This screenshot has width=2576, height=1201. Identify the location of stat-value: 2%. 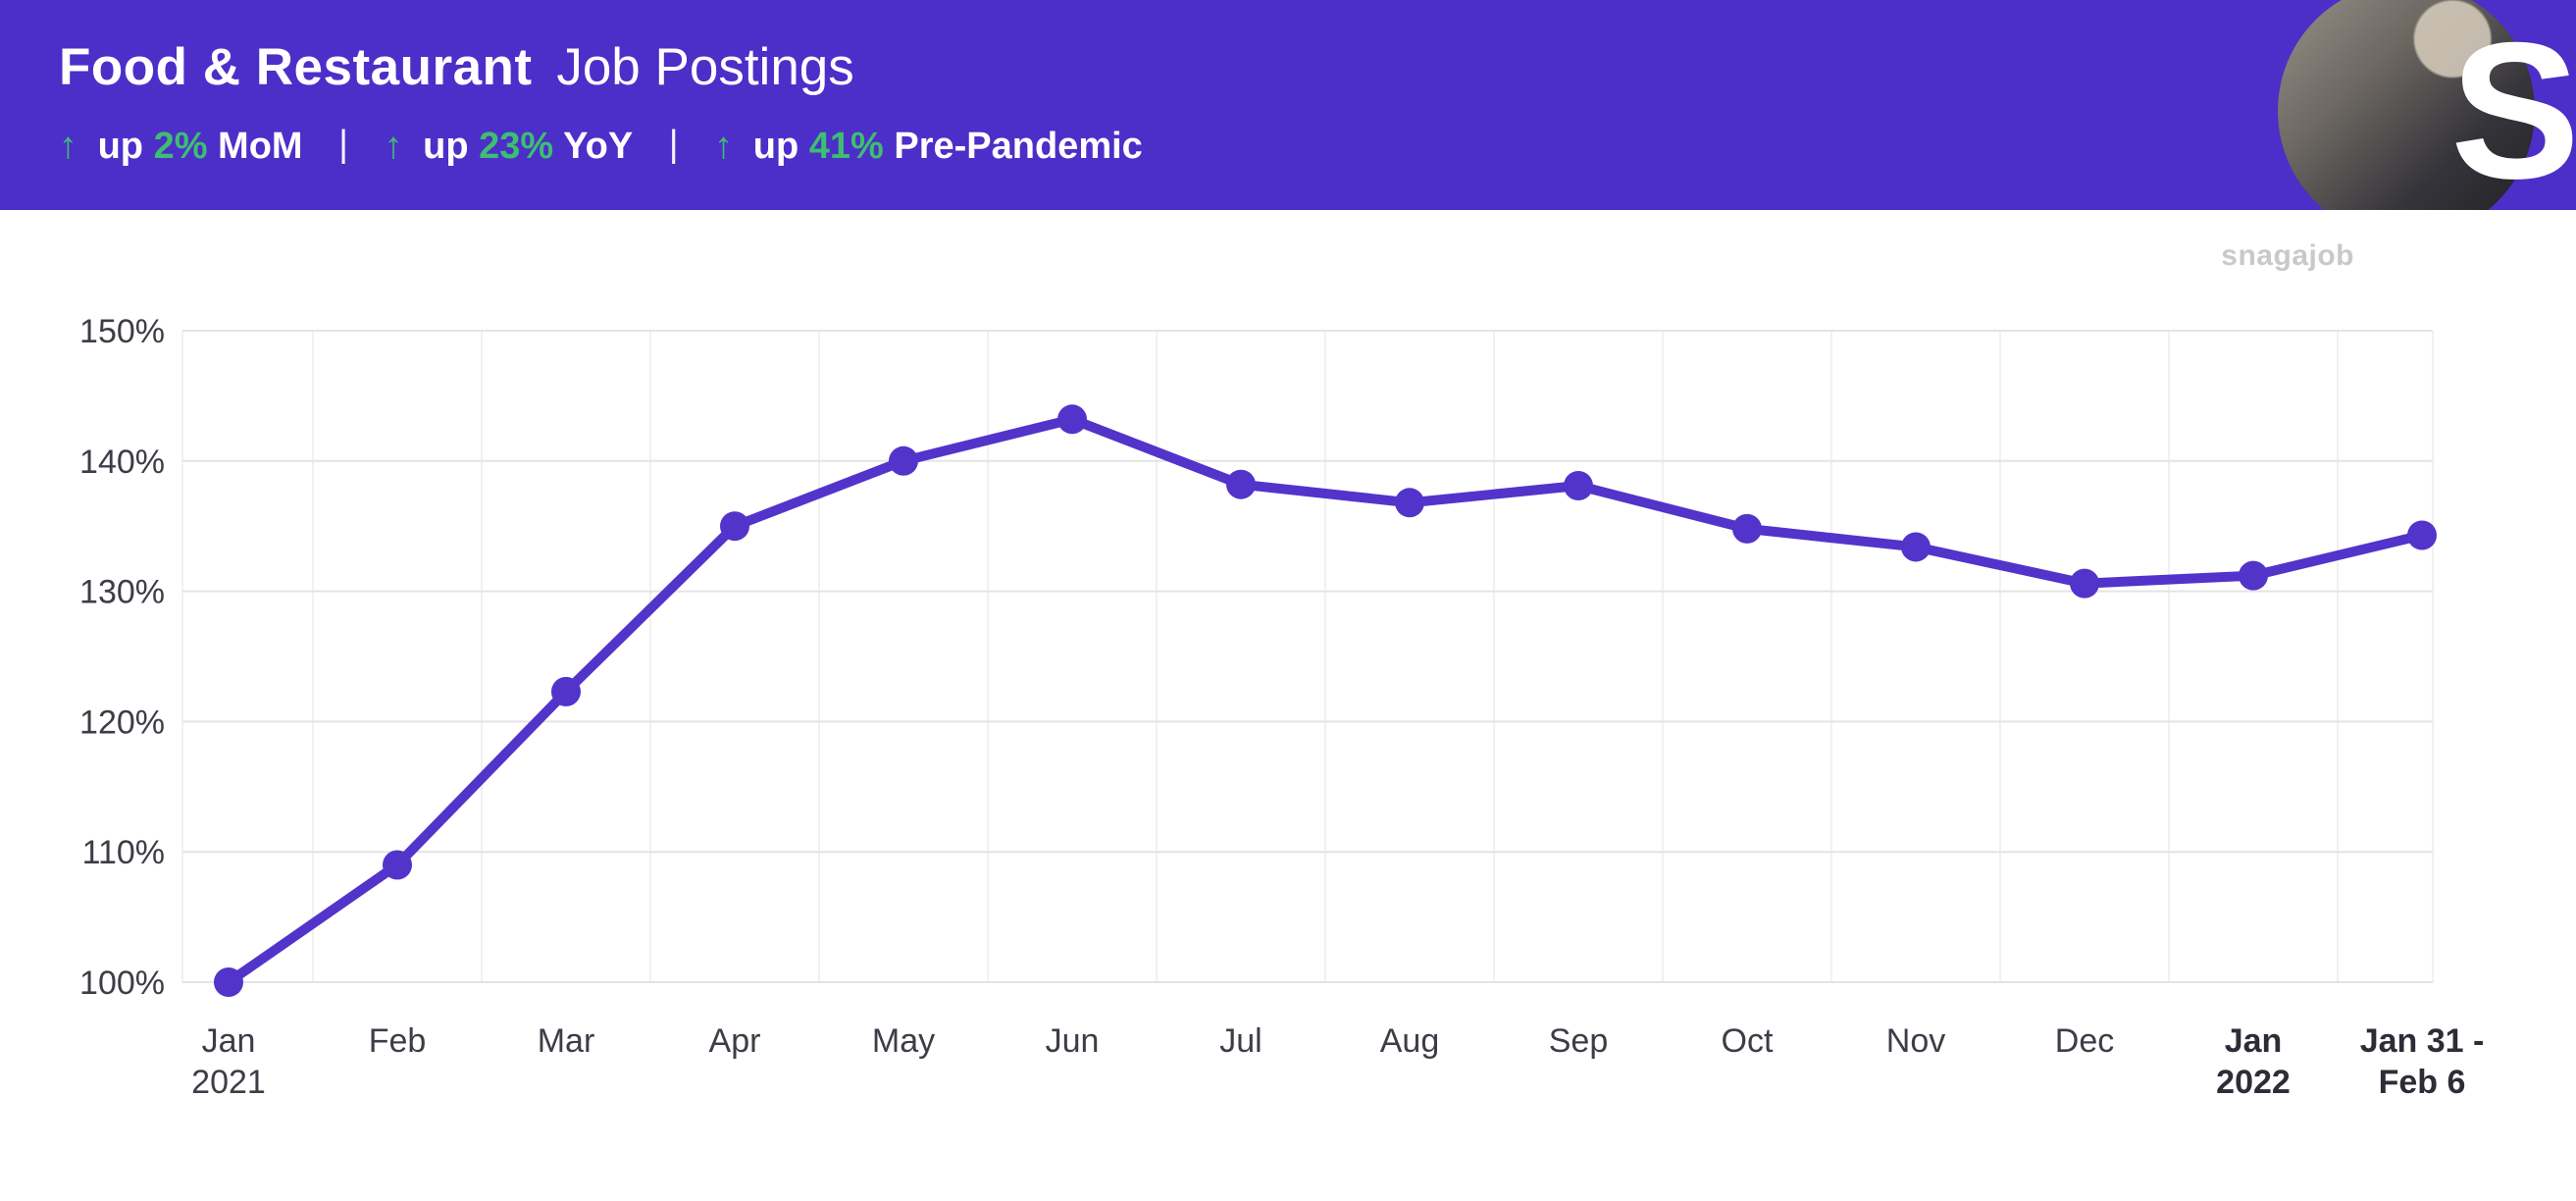
(180, 146).